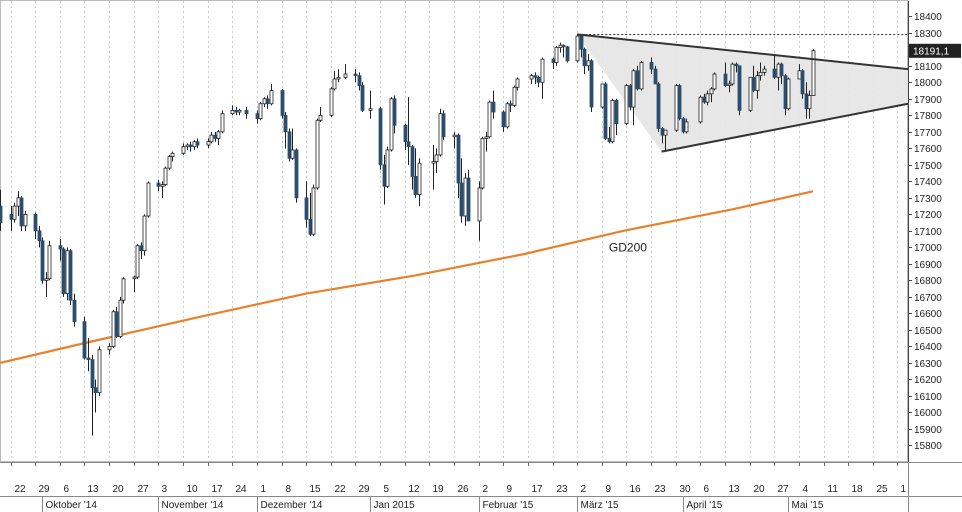 This screenshot has height=512, width=962. What do you see at coordinates (119, 489) in the screenshot?
I see `x-tick-label: 20` at bounding box center [119, 489].